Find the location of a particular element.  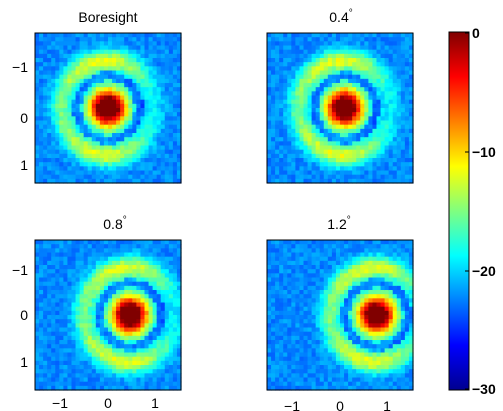

y-tick-label: 1 is located at coordinates (24, 362).